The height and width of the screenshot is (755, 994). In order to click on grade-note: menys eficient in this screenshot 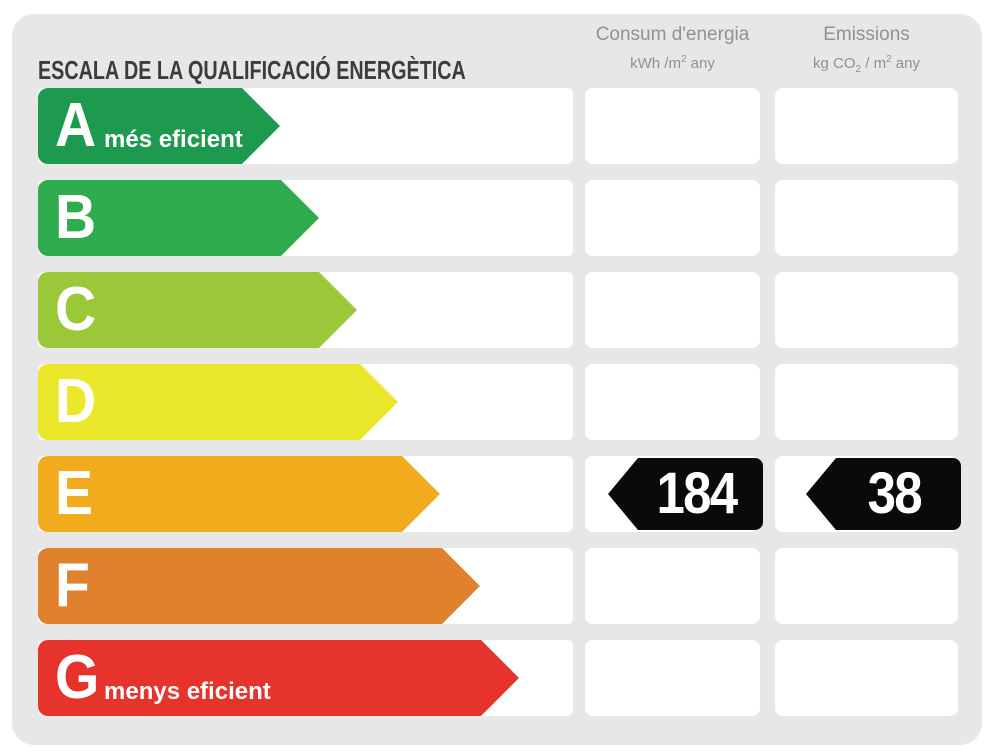, I will do `click(187, 691)`.